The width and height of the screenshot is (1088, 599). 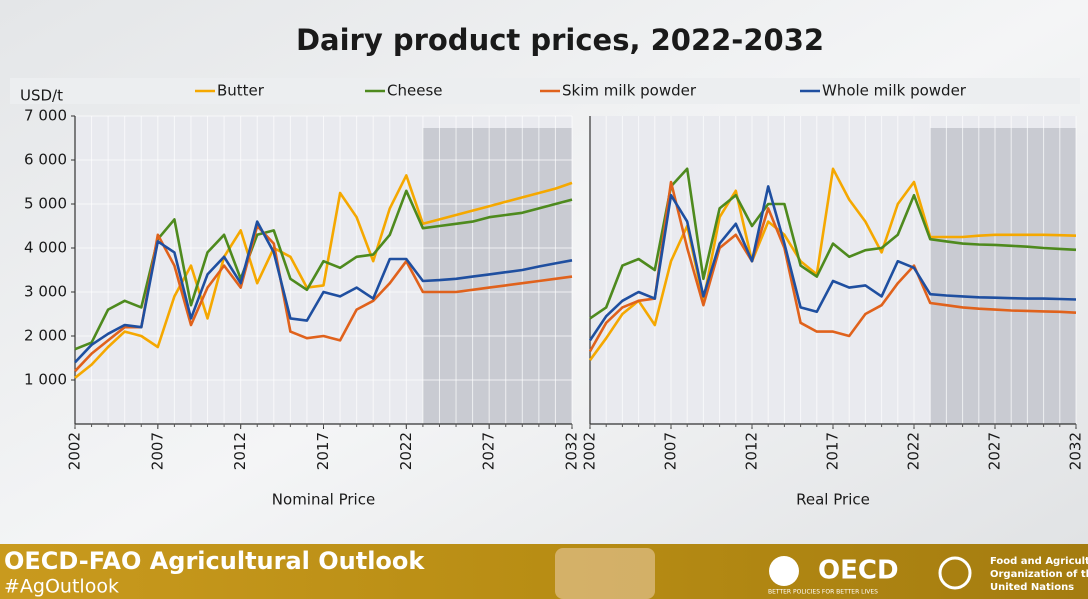 What do you see at coordinates (823, 592) in the screenshot?
I see `oecd-motto: BETTER POLICIES FOR BETTER LIVES` at bounding box center [823, 592].